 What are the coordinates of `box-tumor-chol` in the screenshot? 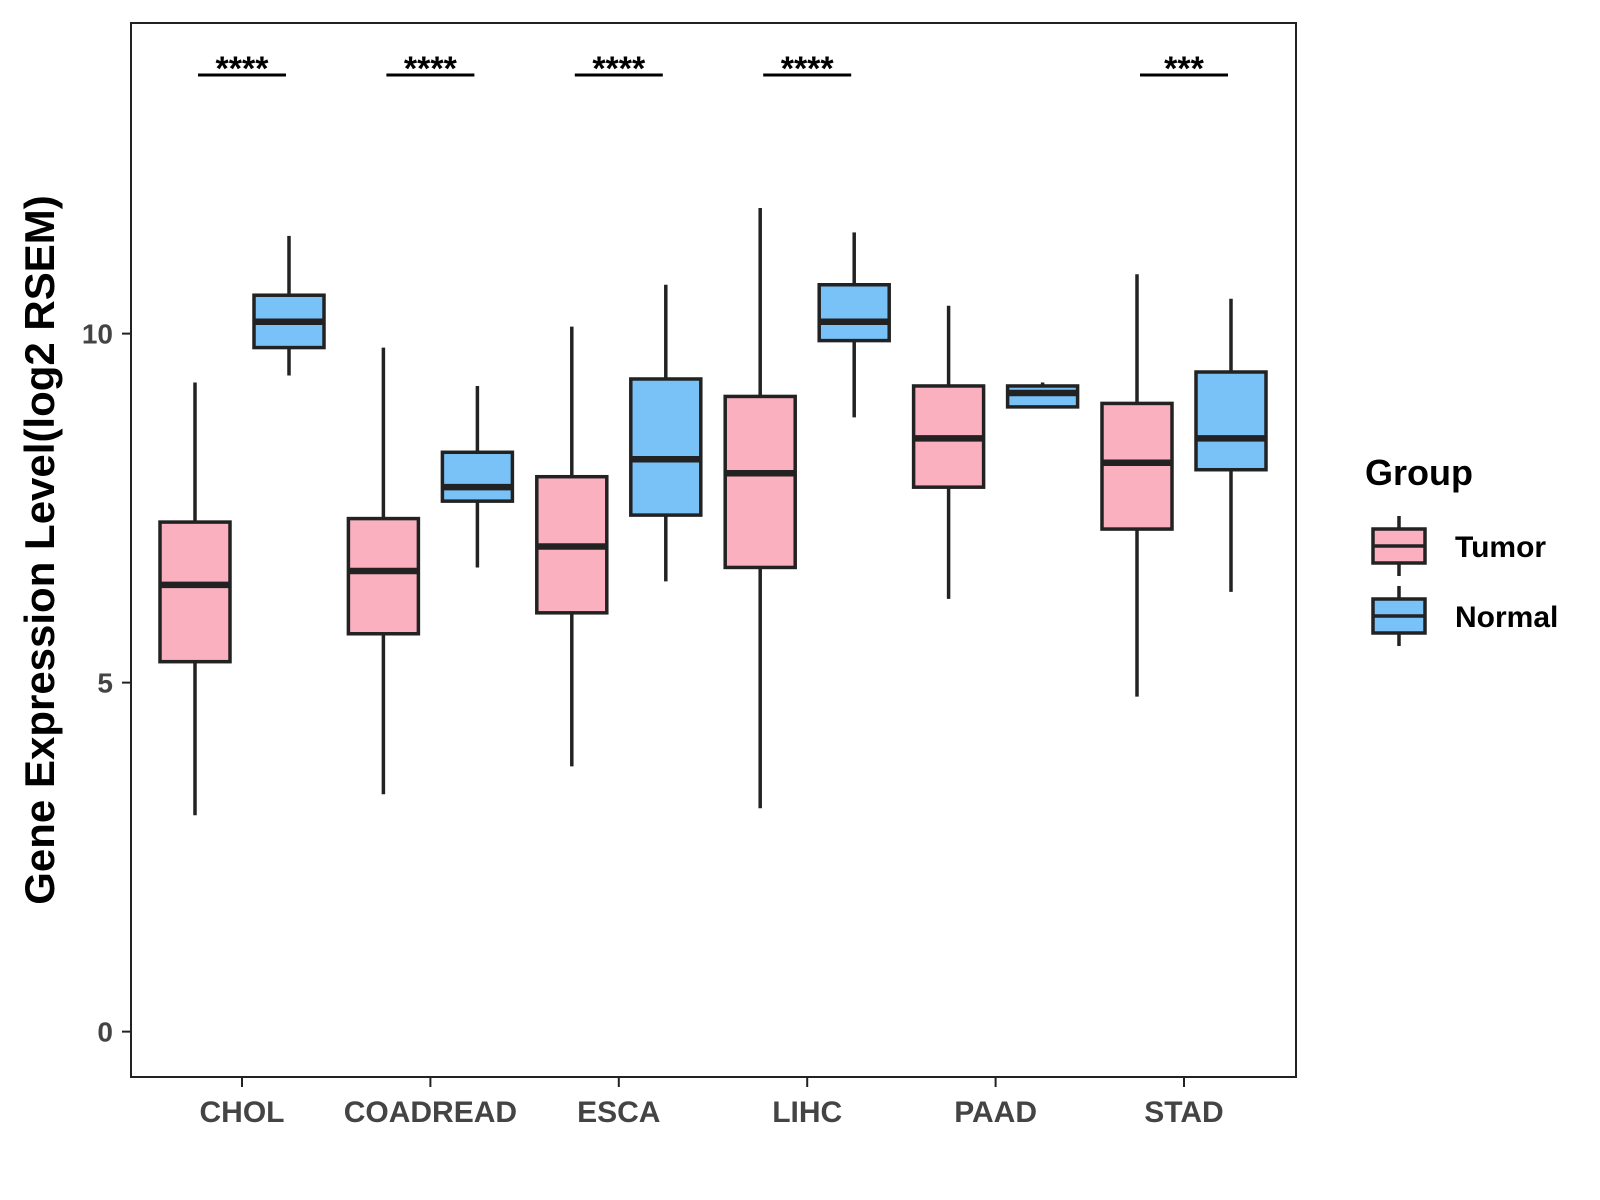 It's located at (195, 599).